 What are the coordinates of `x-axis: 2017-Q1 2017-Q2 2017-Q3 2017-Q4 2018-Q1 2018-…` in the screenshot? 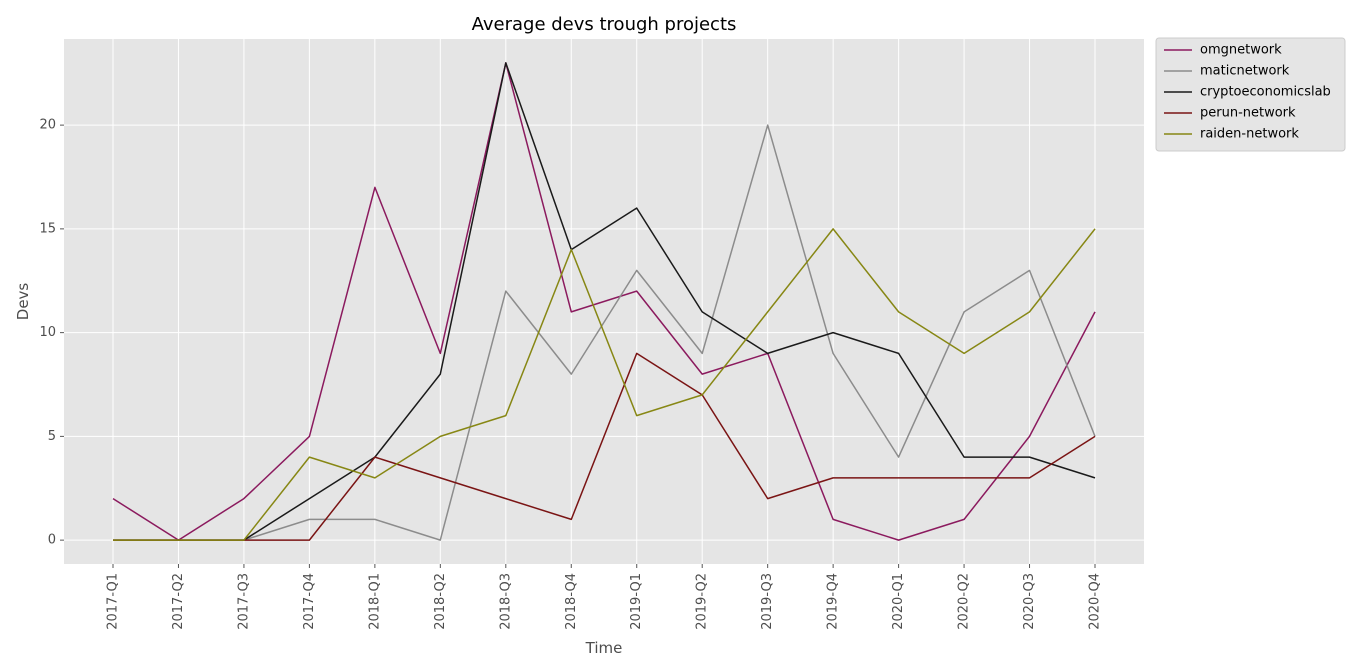 It's located at (604, 597).